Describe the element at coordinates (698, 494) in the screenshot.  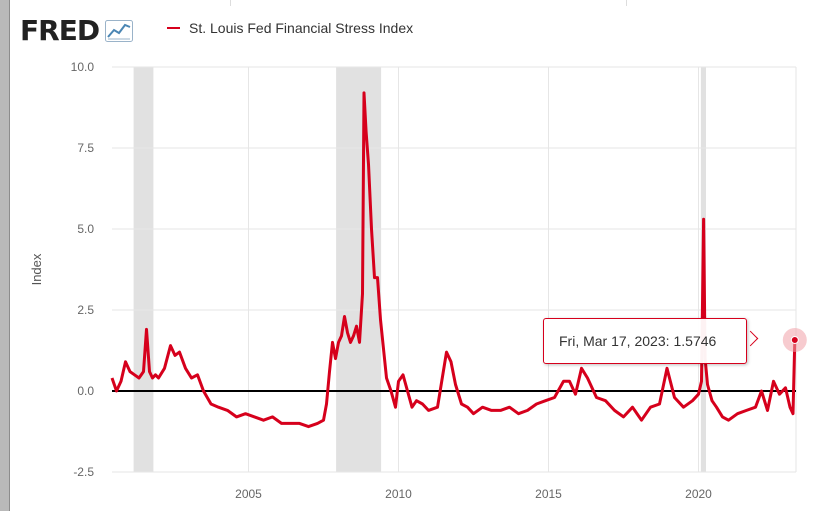
I see `x-tick-label: 2020` at that location.